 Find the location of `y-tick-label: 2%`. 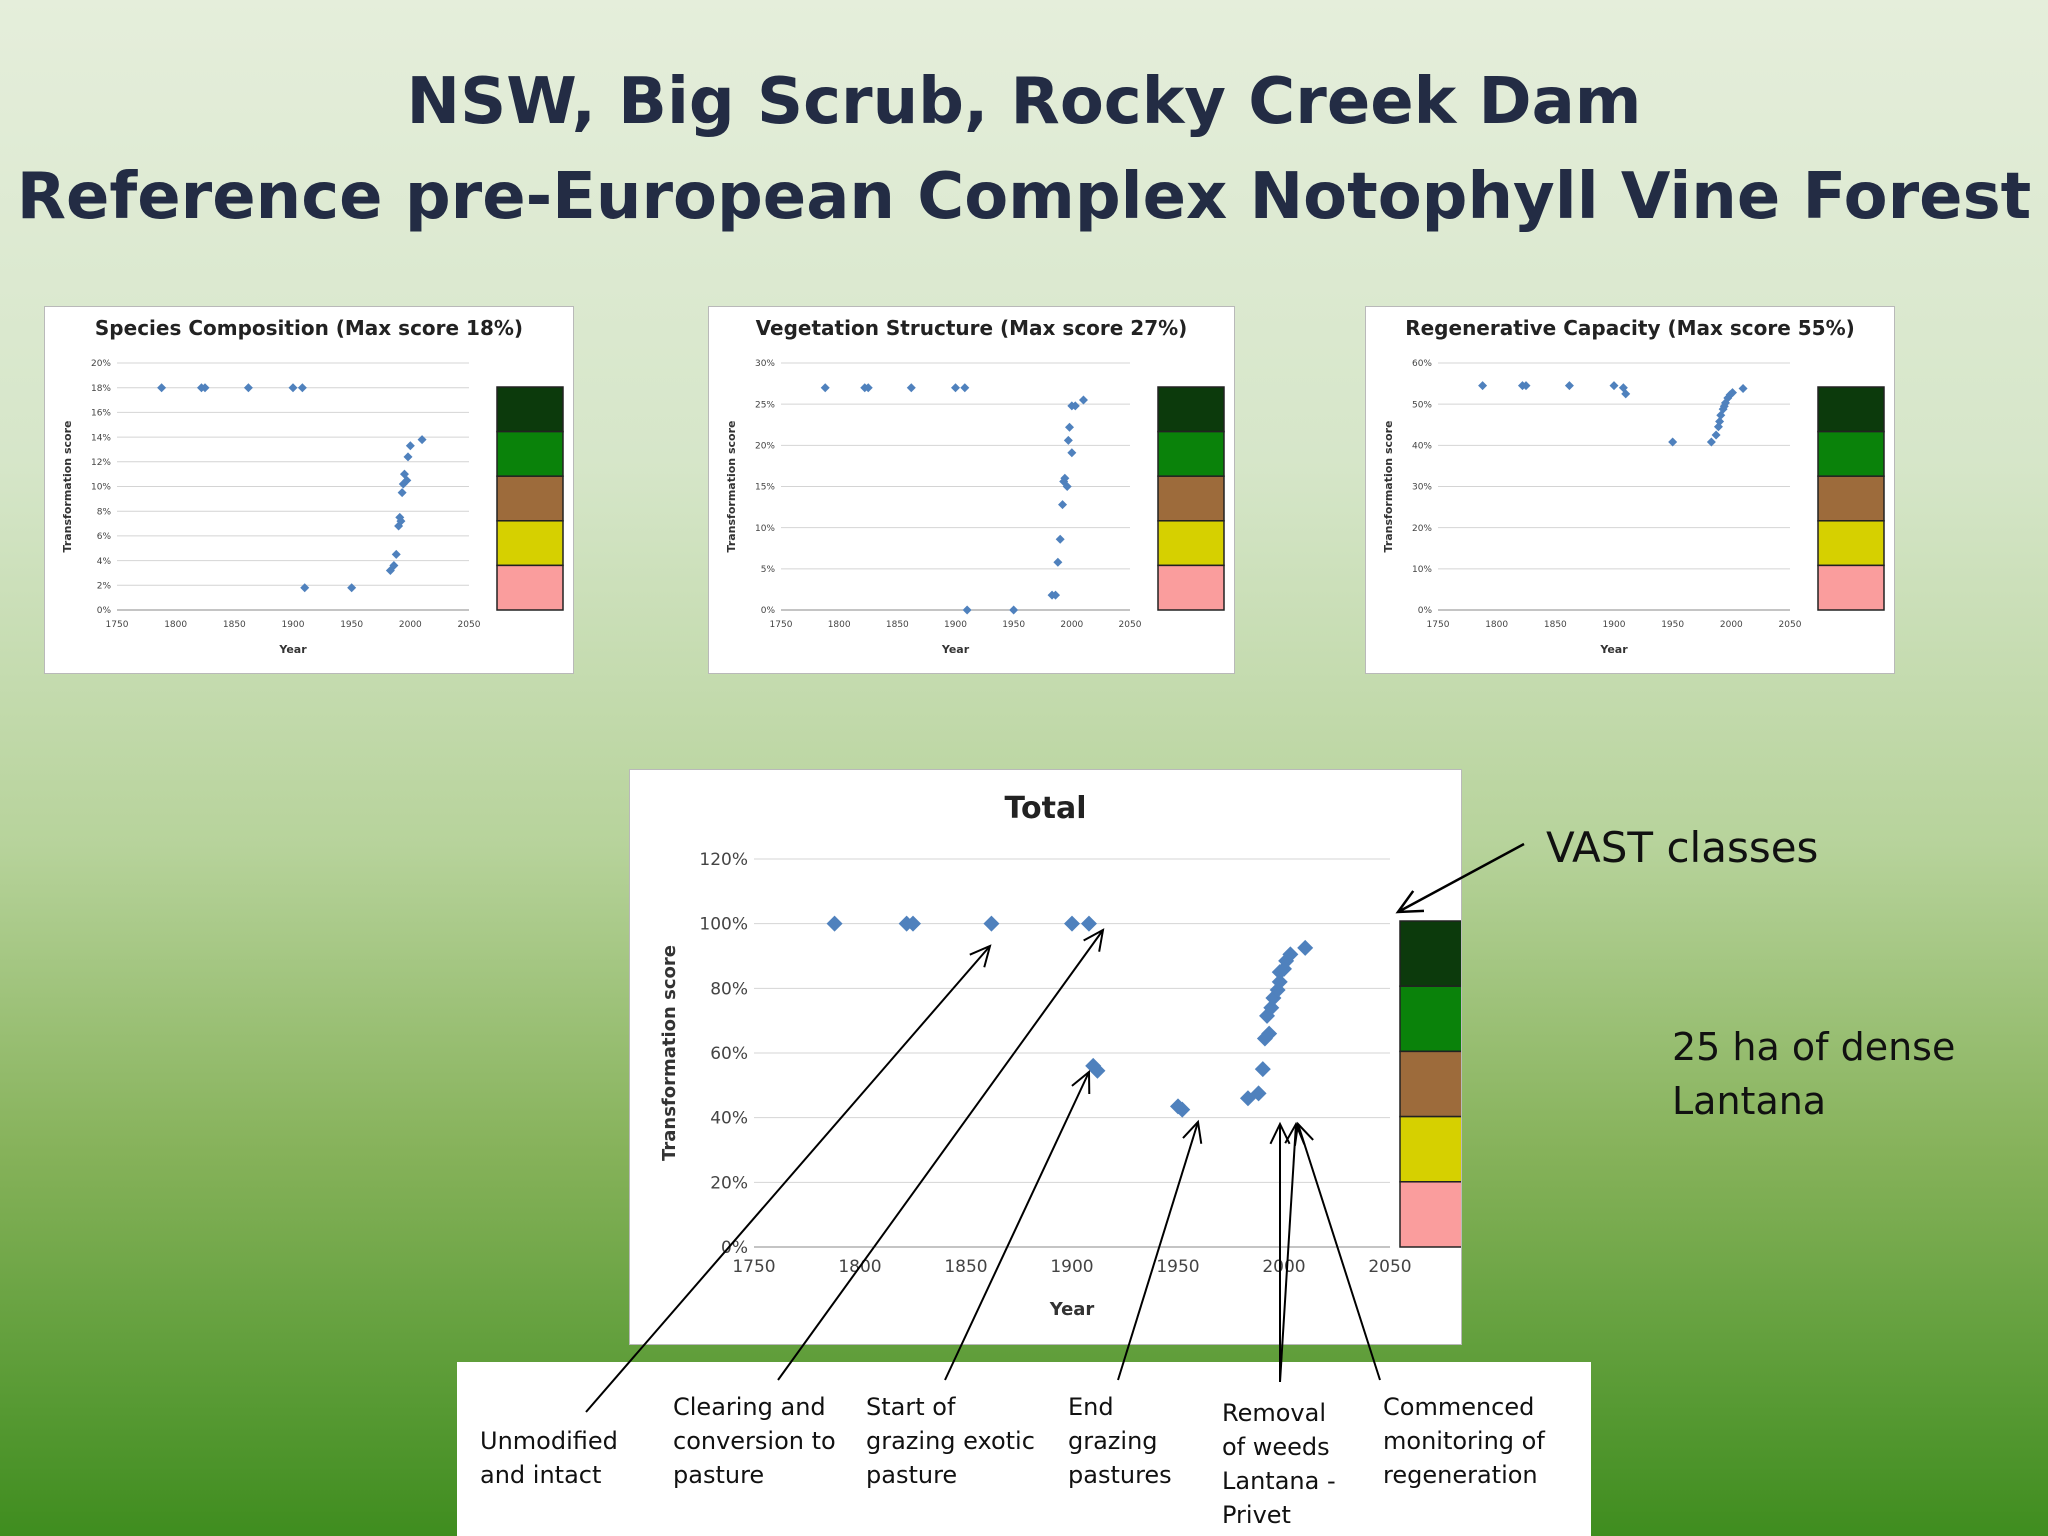

y-tick-label: 2% is located at coordinates (104, 586).